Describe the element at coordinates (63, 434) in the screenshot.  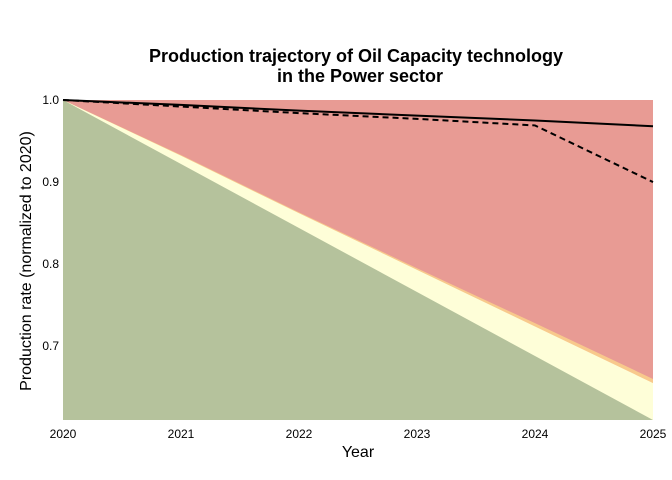
I see `x-tick-label: 2020` at that location.